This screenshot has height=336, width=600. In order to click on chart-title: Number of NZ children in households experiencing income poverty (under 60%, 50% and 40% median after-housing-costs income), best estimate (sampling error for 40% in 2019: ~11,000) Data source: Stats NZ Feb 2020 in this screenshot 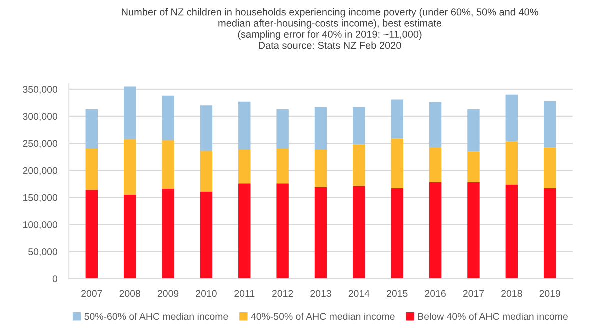, I will do `click(330, 29)`.